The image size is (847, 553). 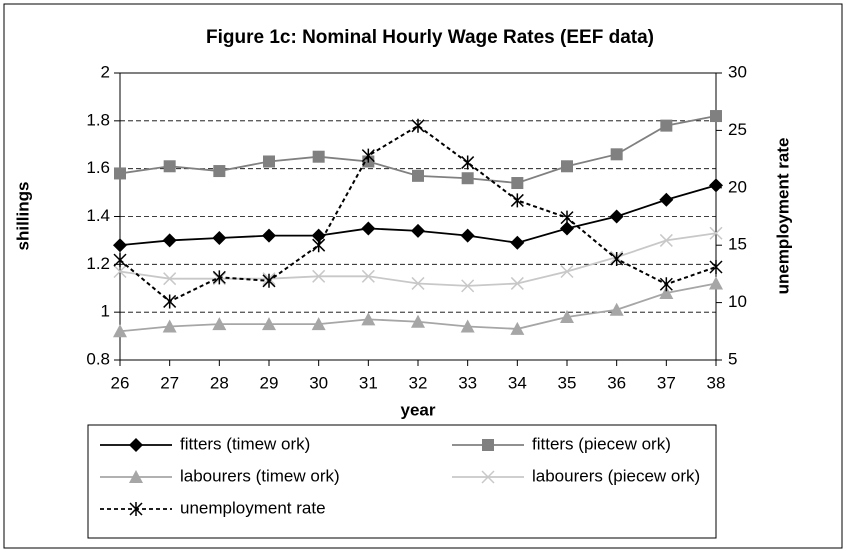 I want to click on x-tick-label: 32, so click(x=418, y=382).